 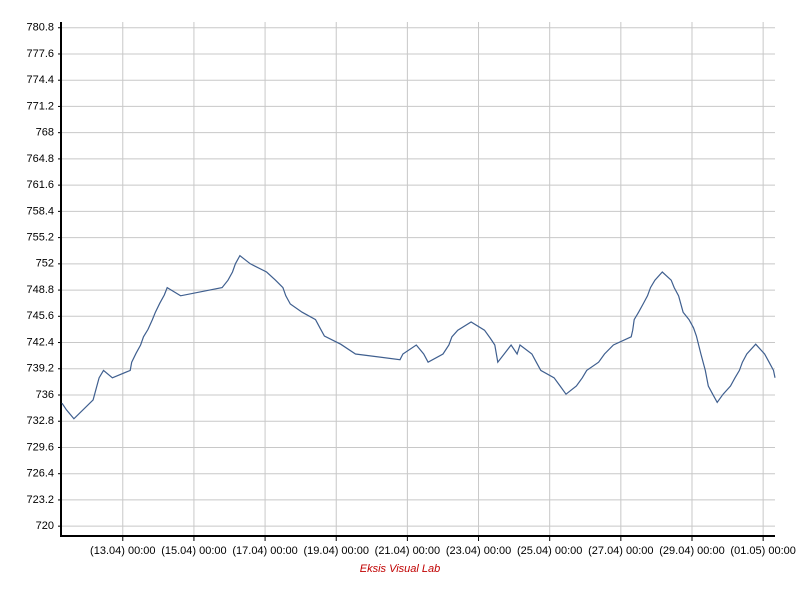 What do you see at coordinates (122, 551) in the screenshot?
I see `x-tick-label: (13.04) 00:00` at bounding box center [122, 551].